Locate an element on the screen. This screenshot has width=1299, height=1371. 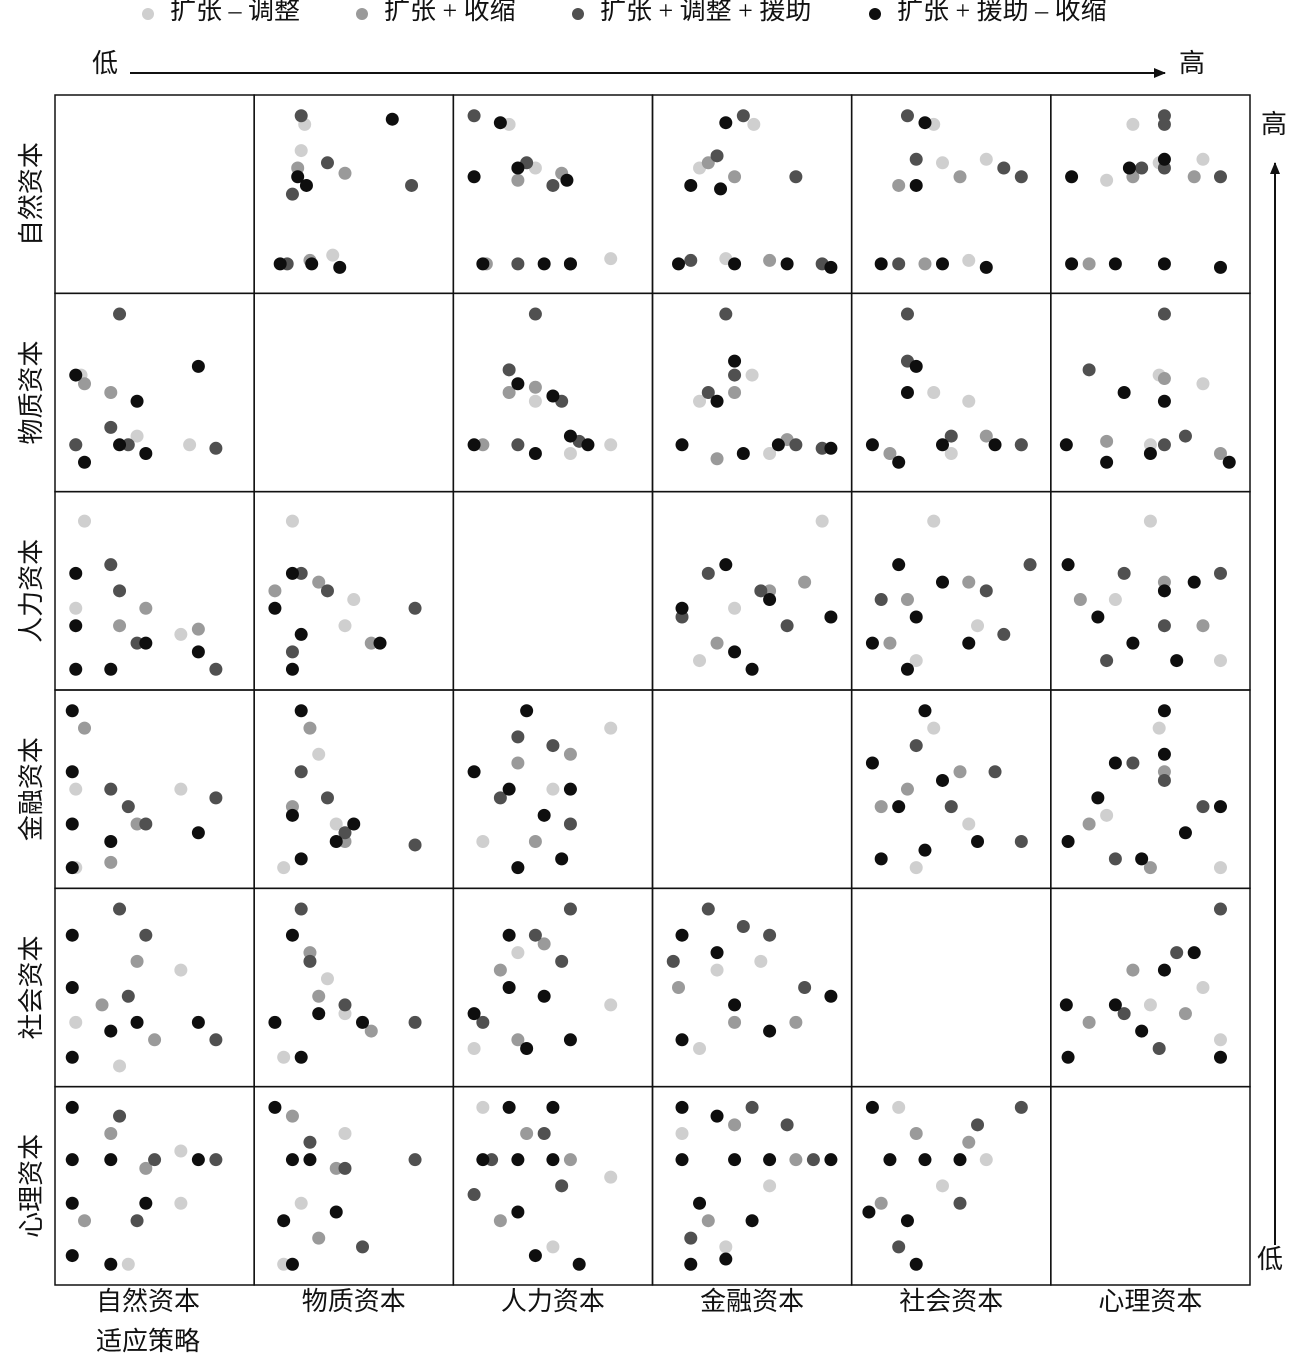
legend-label: 扩张 + 调整 + 援助 is located at coordinates (705, 12).